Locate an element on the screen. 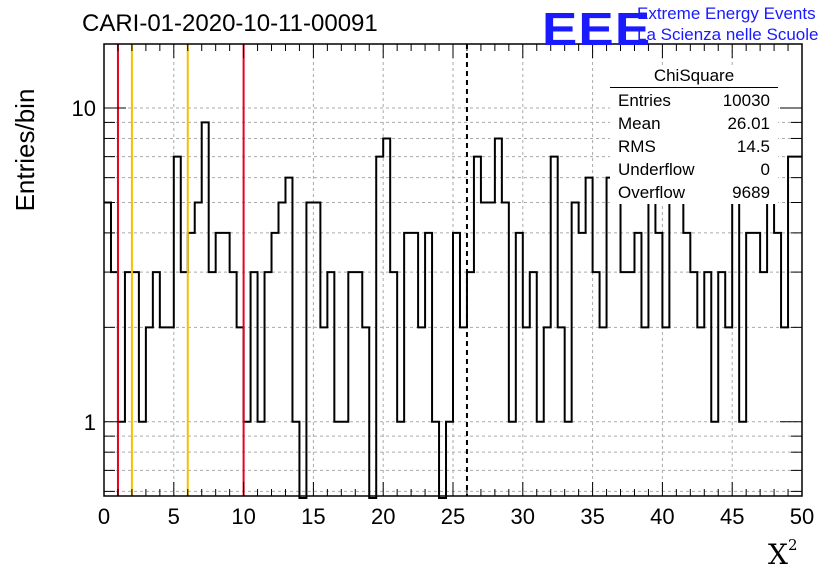  x-tick-label: 30 is located at coordinates (523, 516).